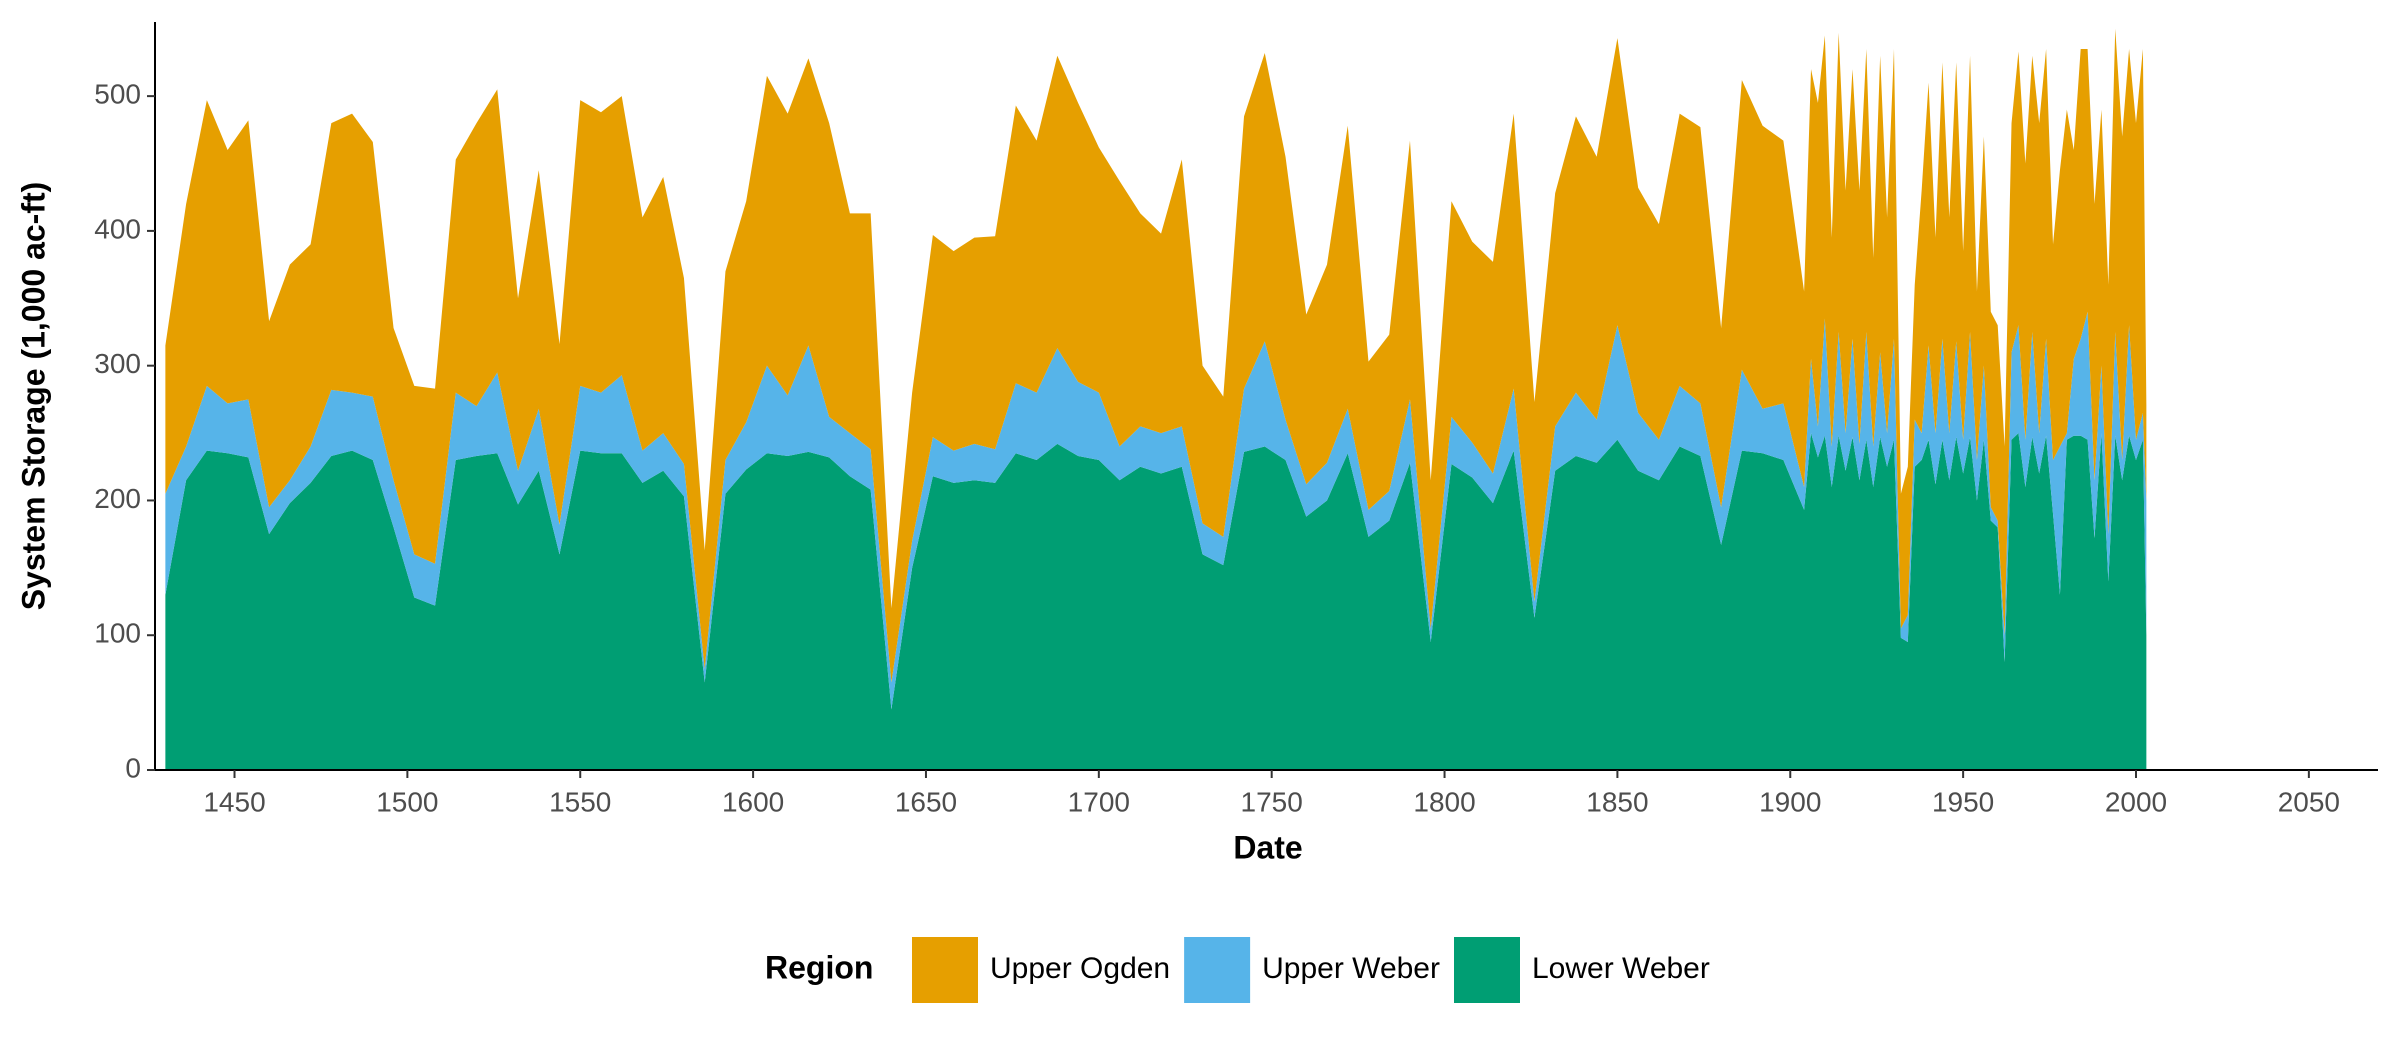 This screenshot has width=2400, height=1050. Describe the element at coordinates (1444, 801) in the screenshot. I see `x-tick-label: 1800` at that location.